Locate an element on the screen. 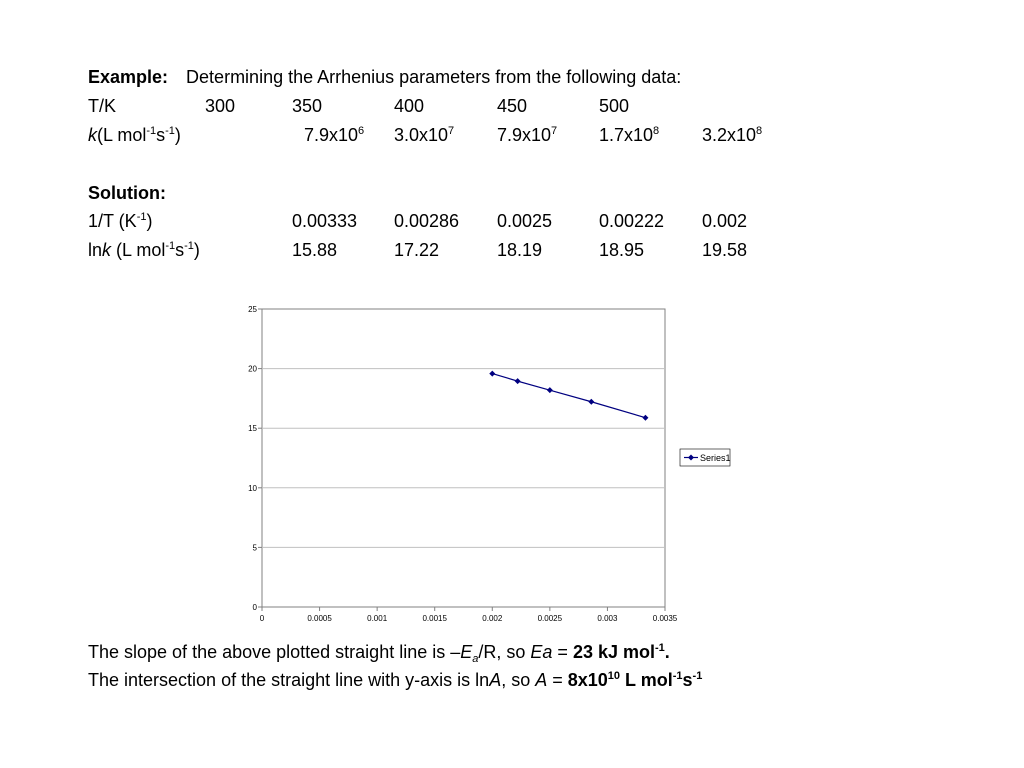 Image resolution: width=1024 pixels, height=768 pixels. table-cell: 3.0x107 is located at coordinates (424, 135).